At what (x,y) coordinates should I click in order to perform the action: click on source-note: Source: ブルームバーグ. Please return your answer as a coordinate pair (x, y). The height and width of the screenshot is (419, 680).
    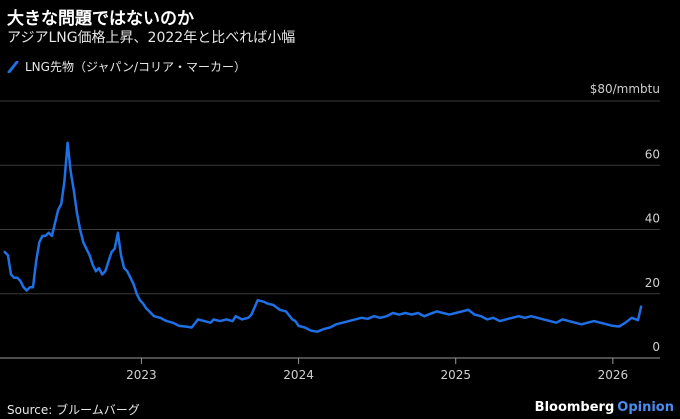
    Looking at the image, I should click on (73, 410).